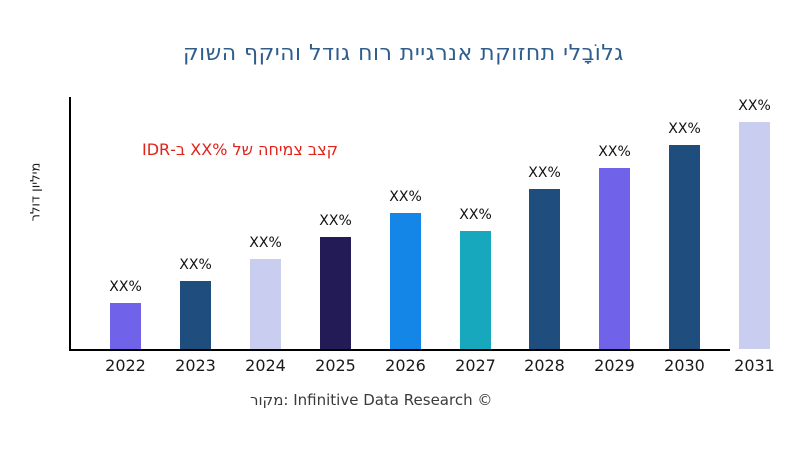  Describe the element at coordinates (371, 400) in the screenshot. I see `source-caption: מקור: Infinitive Data Research ©` at that location.